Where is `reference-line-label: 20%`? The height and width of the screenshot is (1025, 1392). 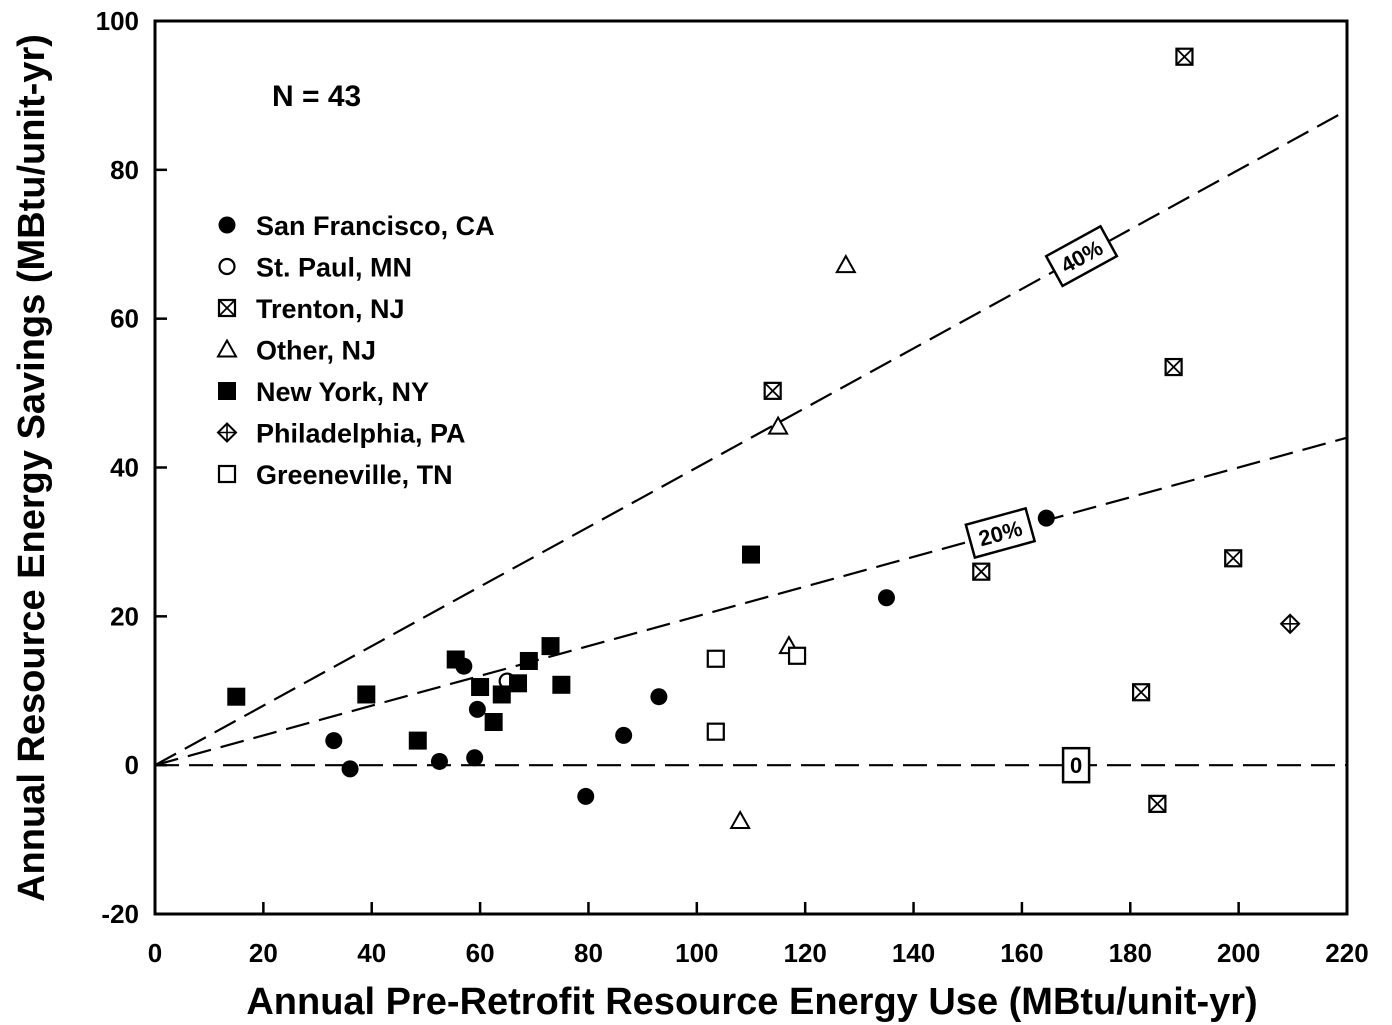 reference-line-label: 20% is located at coordinates (1000, 533).